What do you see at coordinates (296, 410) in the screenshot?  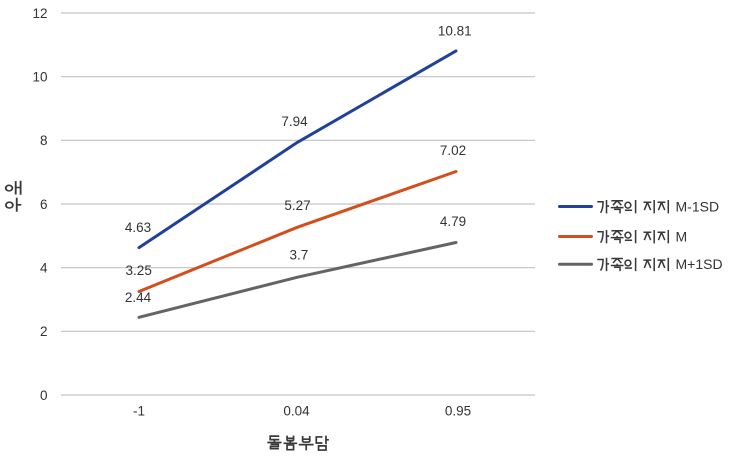 I see `svg-text: 0.04` at bounding box center [296, 410].